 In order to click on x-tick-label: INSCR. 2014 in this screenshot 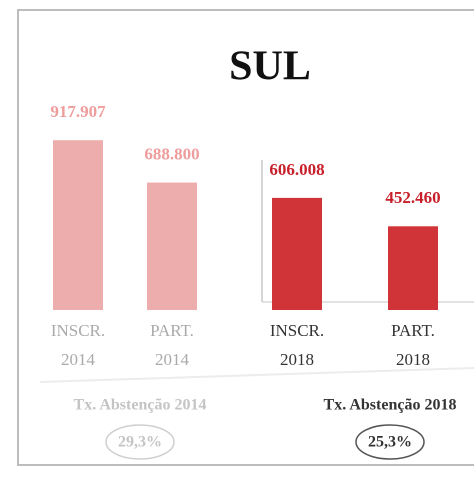, I will do `click(78, 345)`.